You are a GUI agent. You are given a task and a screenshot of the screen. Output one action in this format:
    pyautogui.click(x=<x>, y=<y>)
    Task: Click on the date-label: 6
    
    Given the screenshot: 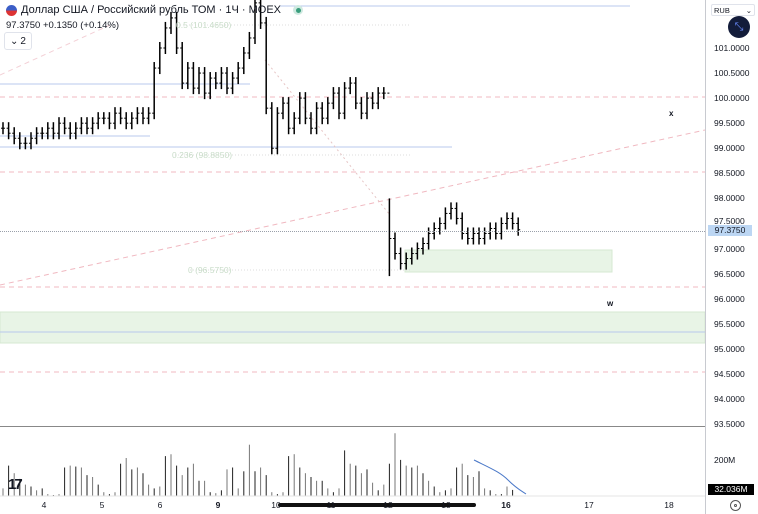 What is the action you would take?
    pyautogui.click(x=160, y=505)
    